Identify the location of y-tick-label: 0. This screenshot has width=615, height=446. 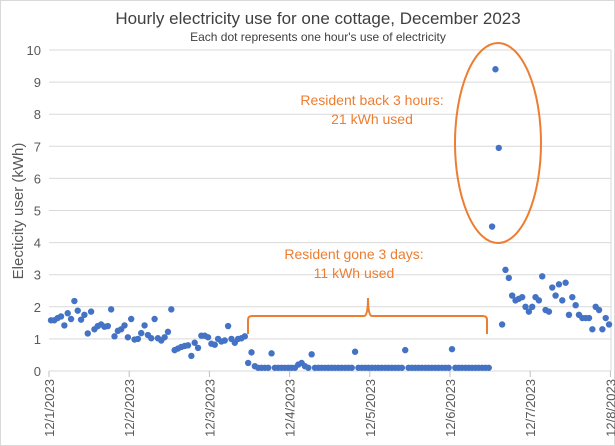
(37, 371).